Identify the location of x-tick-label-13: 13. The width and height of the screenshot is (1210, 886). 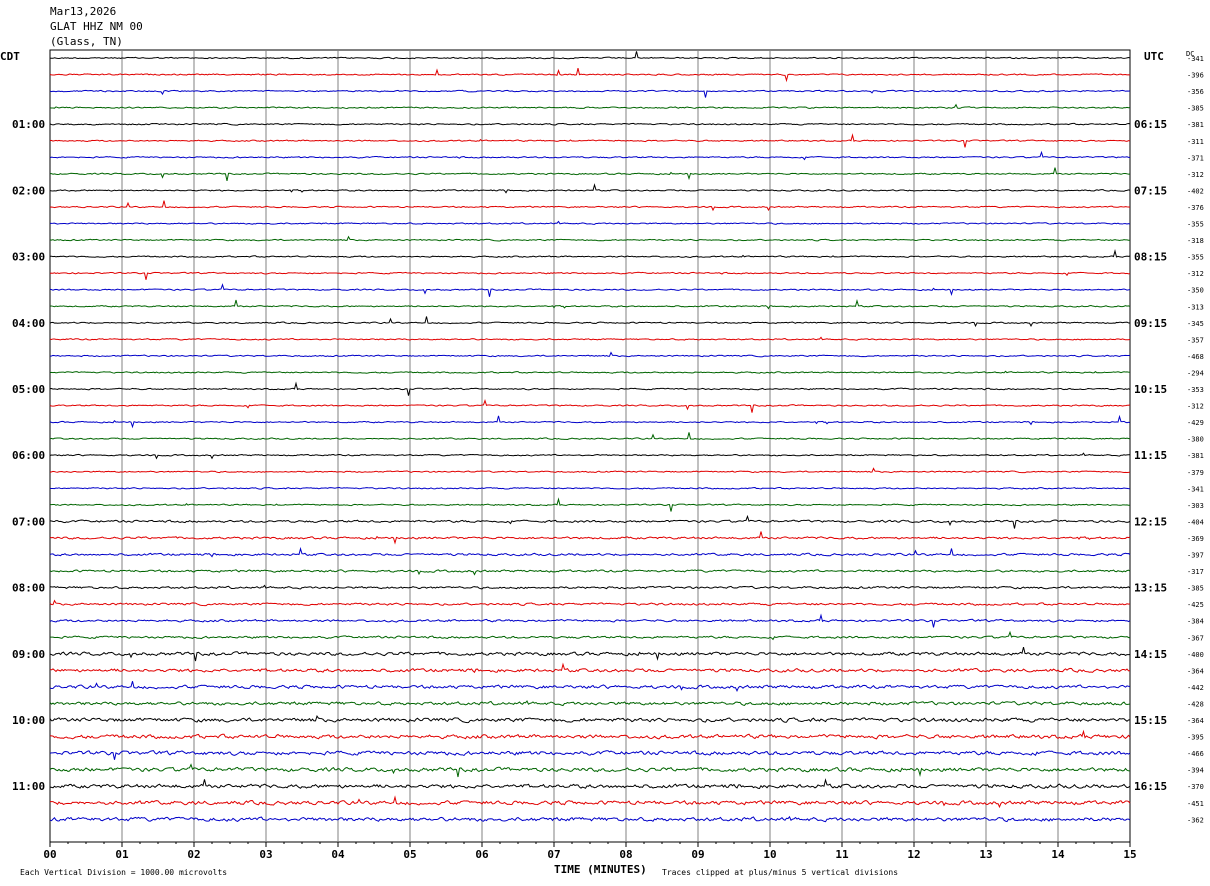
(985, 854).